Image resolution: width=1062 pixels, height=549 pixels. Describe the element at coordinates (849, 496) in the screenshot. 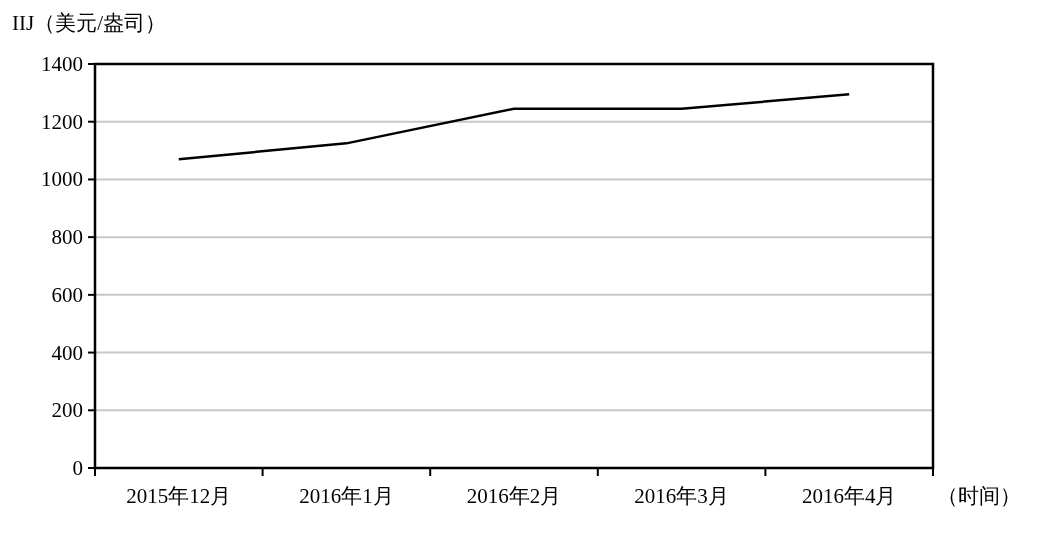

I see `x-tick-label: 2016年4月` at that location.